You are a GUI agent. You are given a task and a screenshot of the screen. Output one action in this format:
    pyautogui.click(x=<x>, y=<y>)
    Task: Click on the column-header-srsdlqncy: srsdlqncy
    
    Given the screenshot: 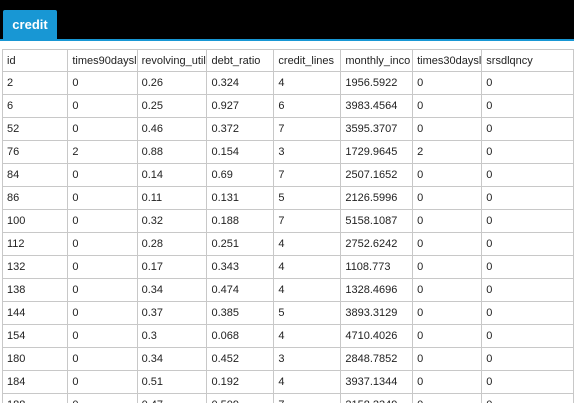 What is the action you would take?
    pyautogui.click(x=528, y=61)
    